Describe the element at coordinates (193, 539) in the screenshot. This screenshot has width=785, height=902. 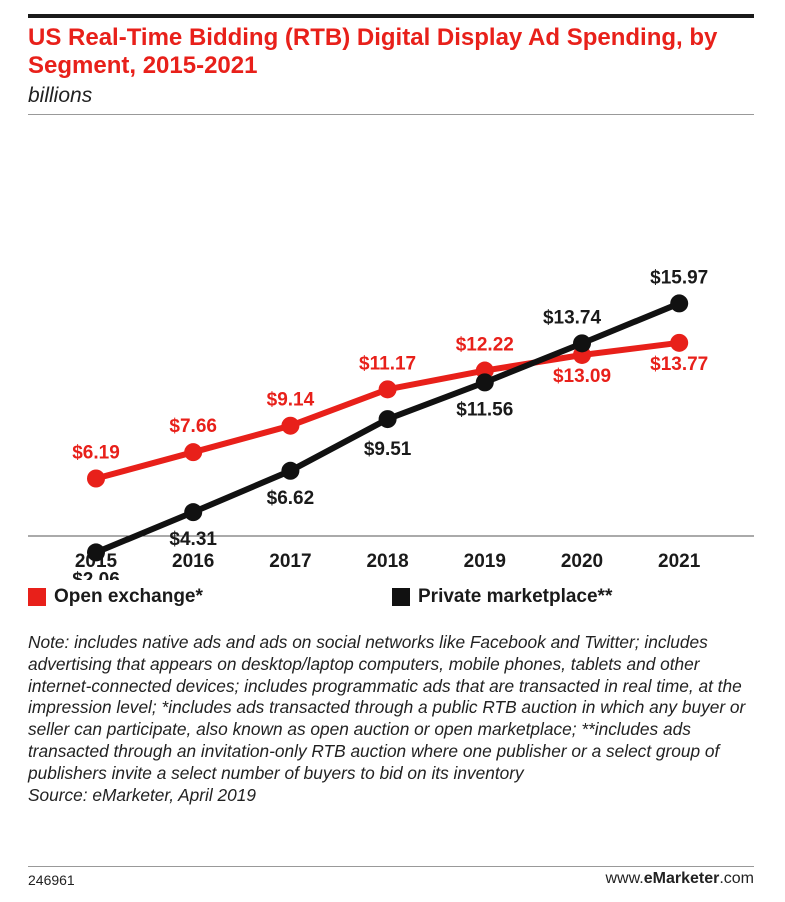
I see `data-label: $4.31` at that location.